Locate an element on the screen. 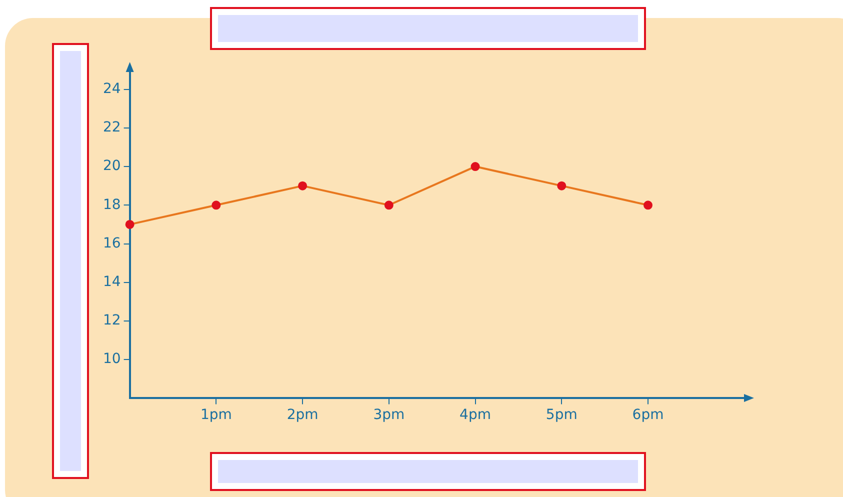 This screenshot has height=497, width=843. x-tick-label: 1pm is located at coordinates (216, 415).